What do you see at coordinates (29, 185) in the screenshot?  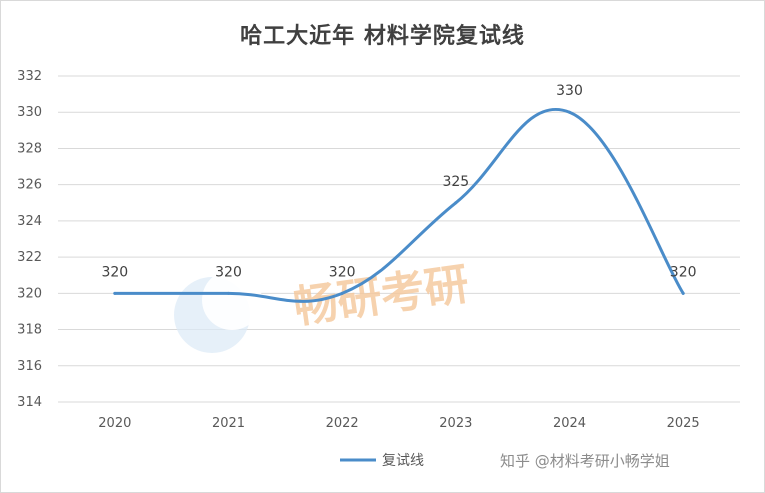 I see `y-tick-label: 326` at bounding box center [29, 185].